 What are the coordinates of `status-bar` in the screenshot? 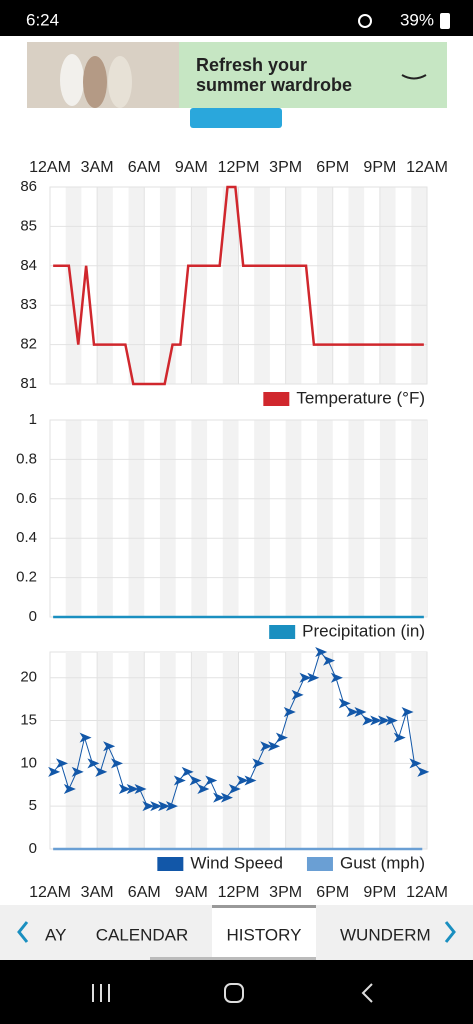 It's located at (236, 18).